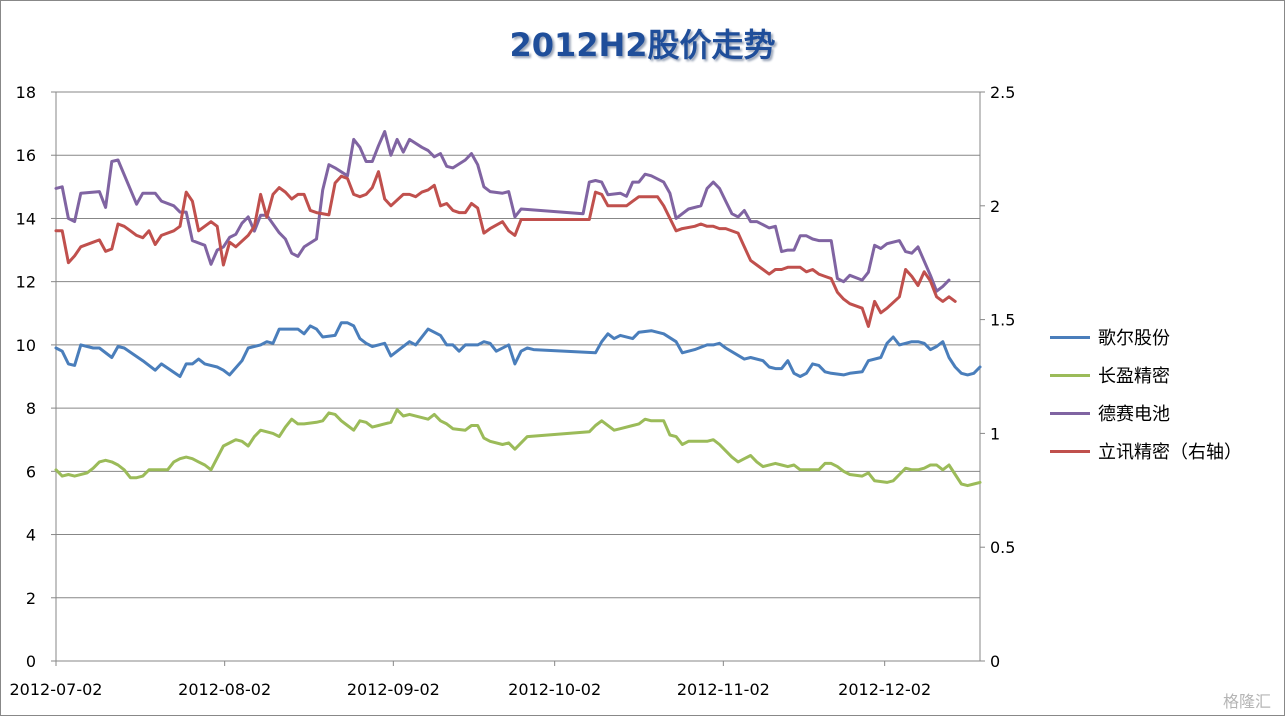 The height and width of the screenshot is (716, 1285). Describe the element at coordinates (26, 155) in the screenshot. I see `left-tick-label-8: 16` at that location.